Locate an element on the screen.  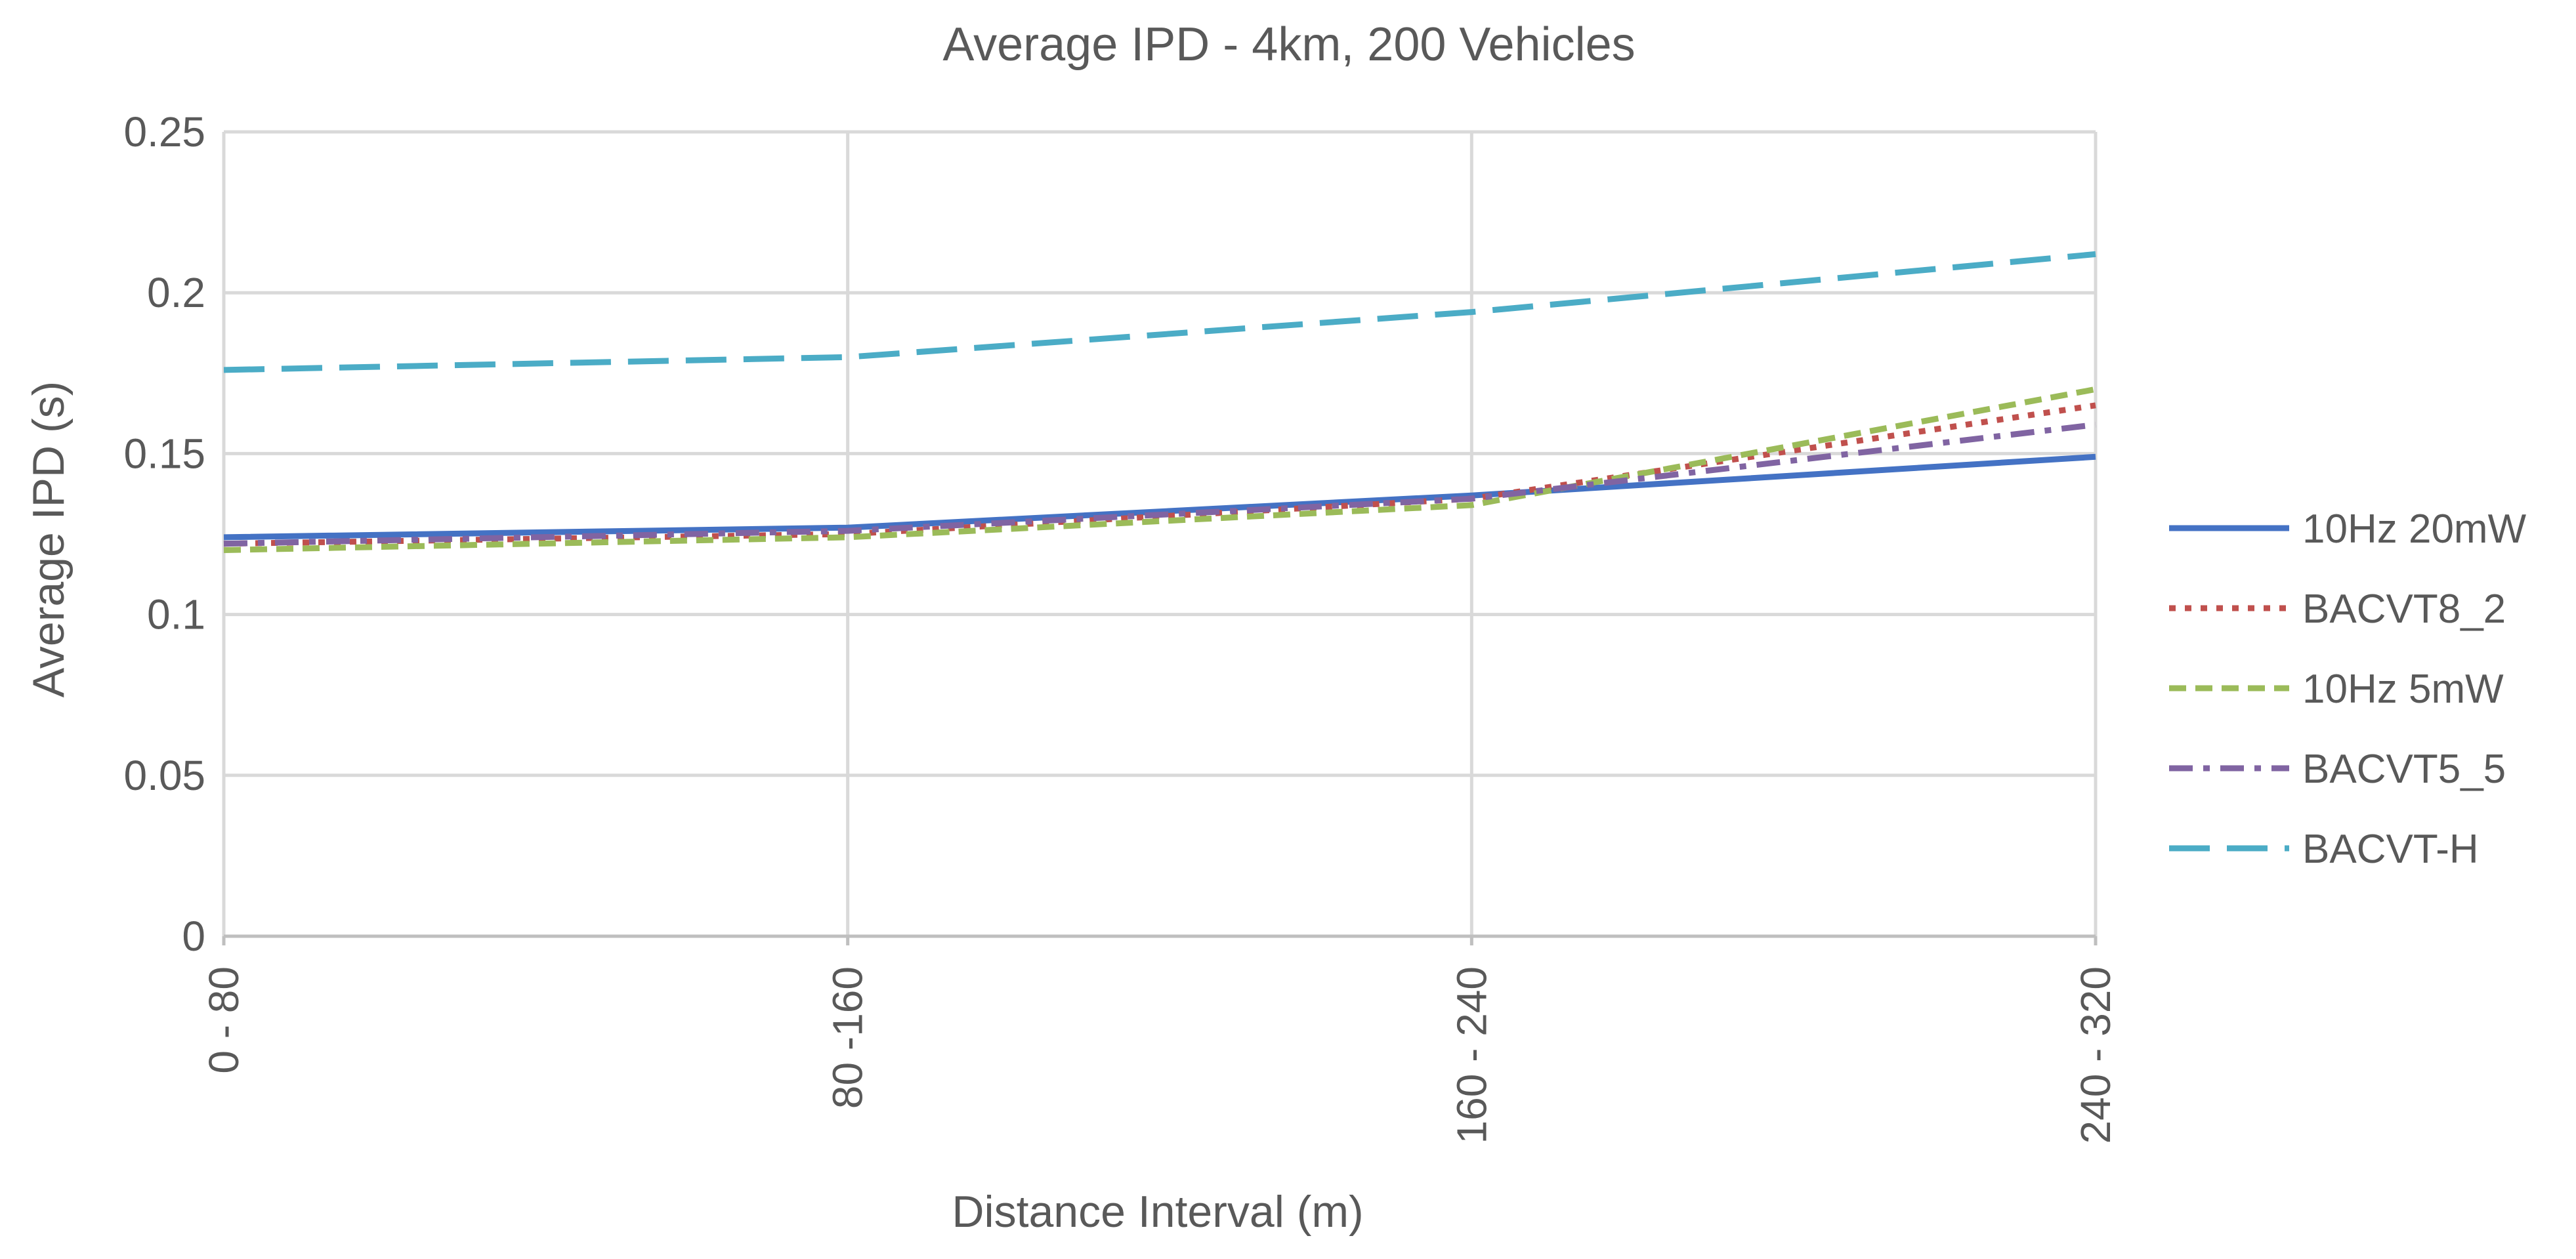
y-tick-label: 0 is located at coordinates (193, 937).